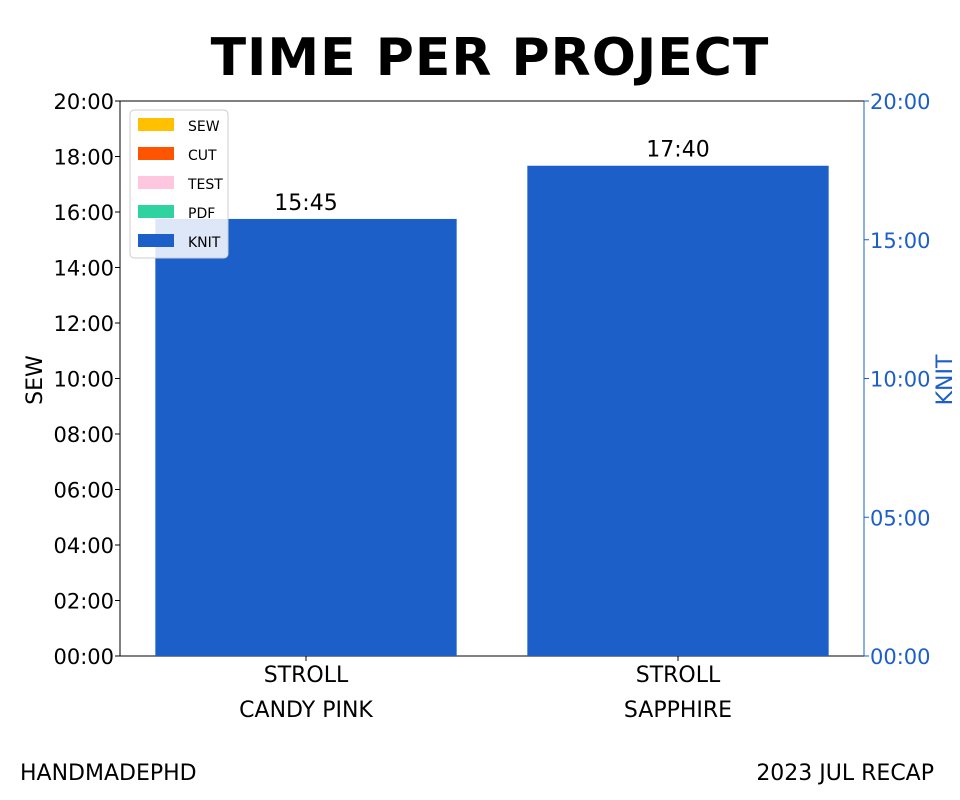 The width and height of the screenshot is (960, 800). What do you see at coordinates (201, 214) in the screenshot?
I see `legend-label-pdf: PDF` at bounding box center [201, 214].